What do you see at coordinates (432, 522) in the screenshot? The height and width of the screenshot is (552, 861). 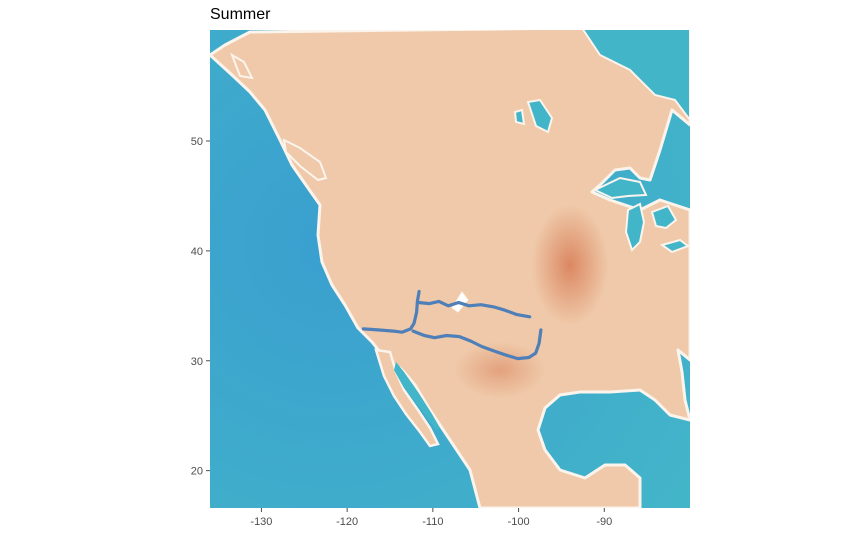 I see `x-tick-label: -110` at bounding box center [432, 522].